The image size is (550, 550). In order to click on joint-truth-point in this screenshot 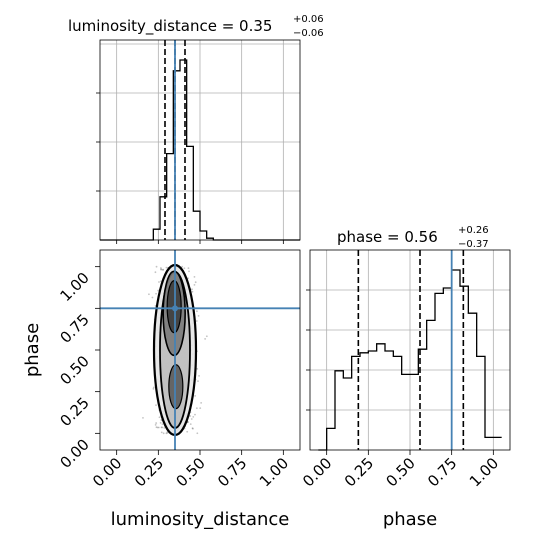, I will do `click(175, 308)`.